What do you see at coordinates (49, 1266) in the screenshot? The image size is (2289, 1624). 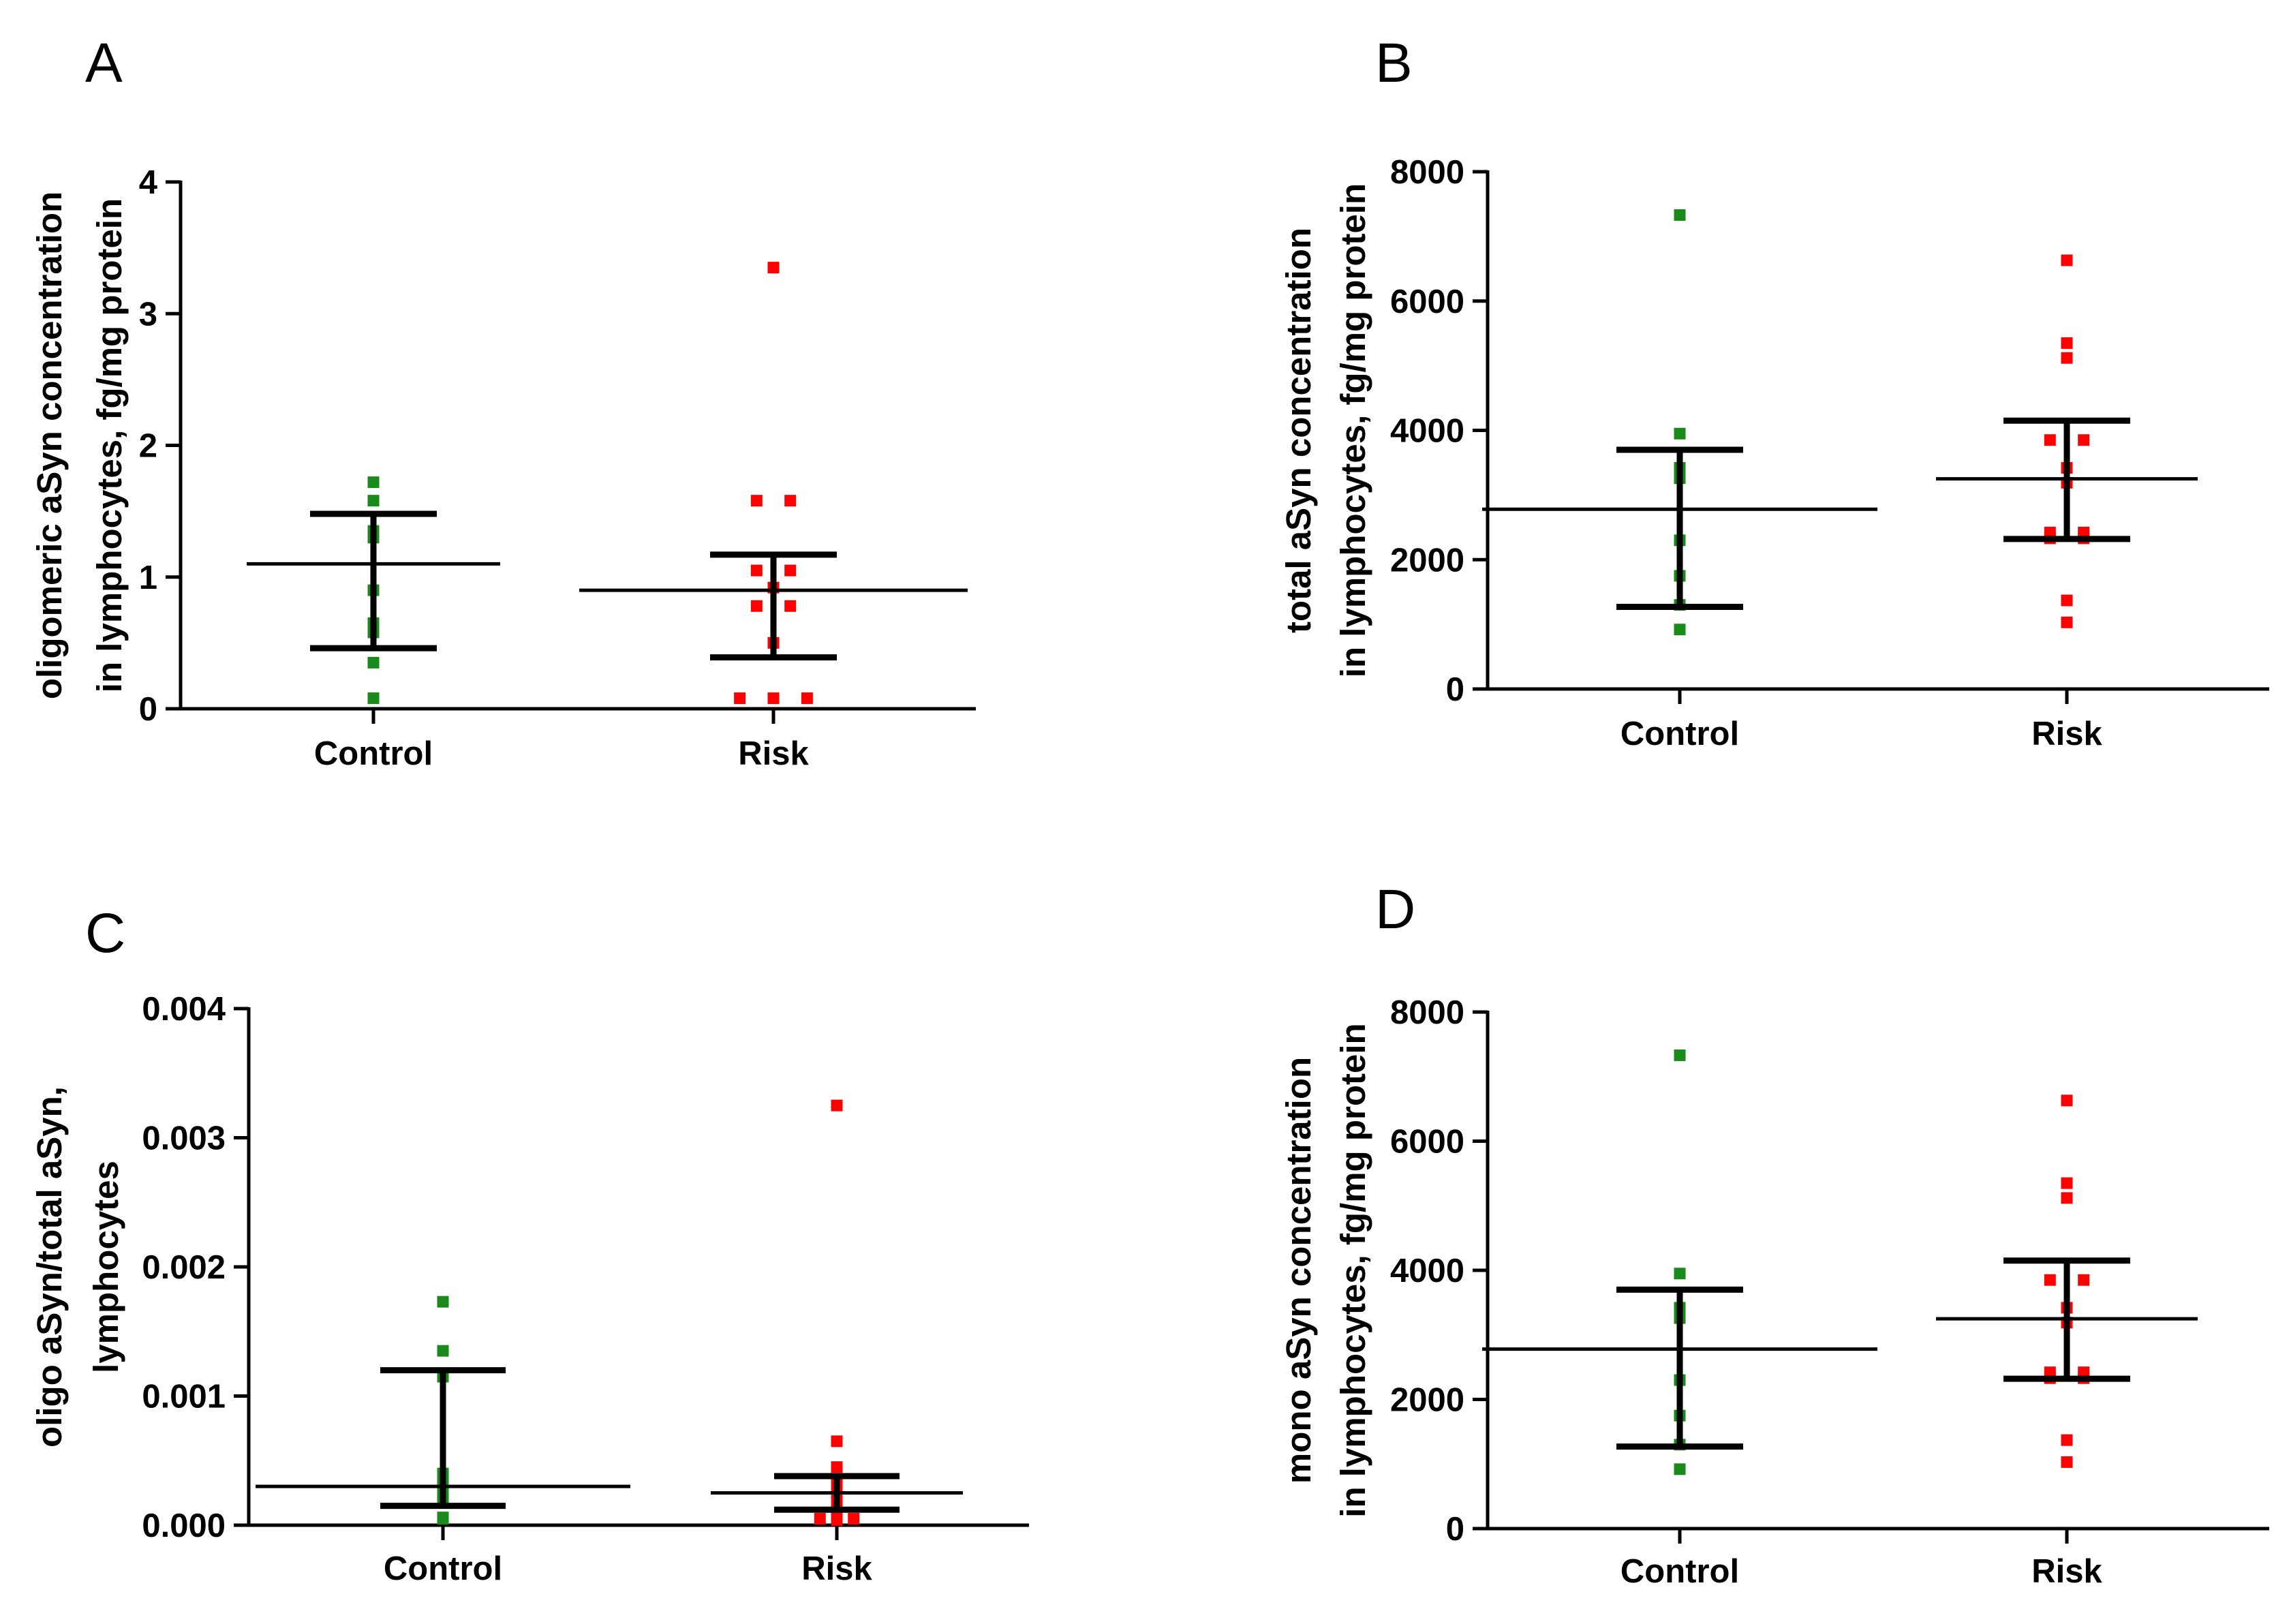 I see `y-axis-title: oligo aSyn/total aSyn,` at bounding box center [49, 1266].